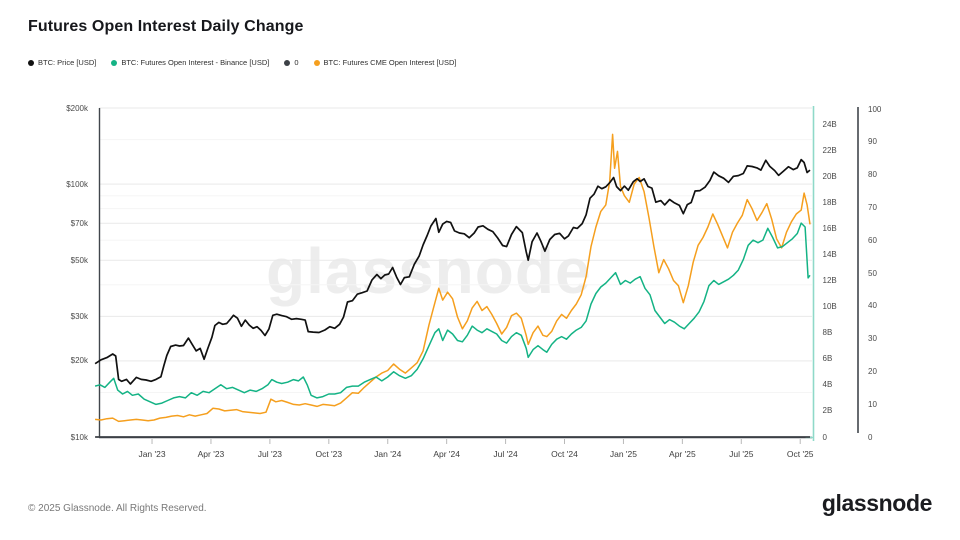 The width and height of the screenshot is (960, 540). I want to click on copyright-text: © 2025 Glassnode. All Rights Reserved., so click(117, 508).